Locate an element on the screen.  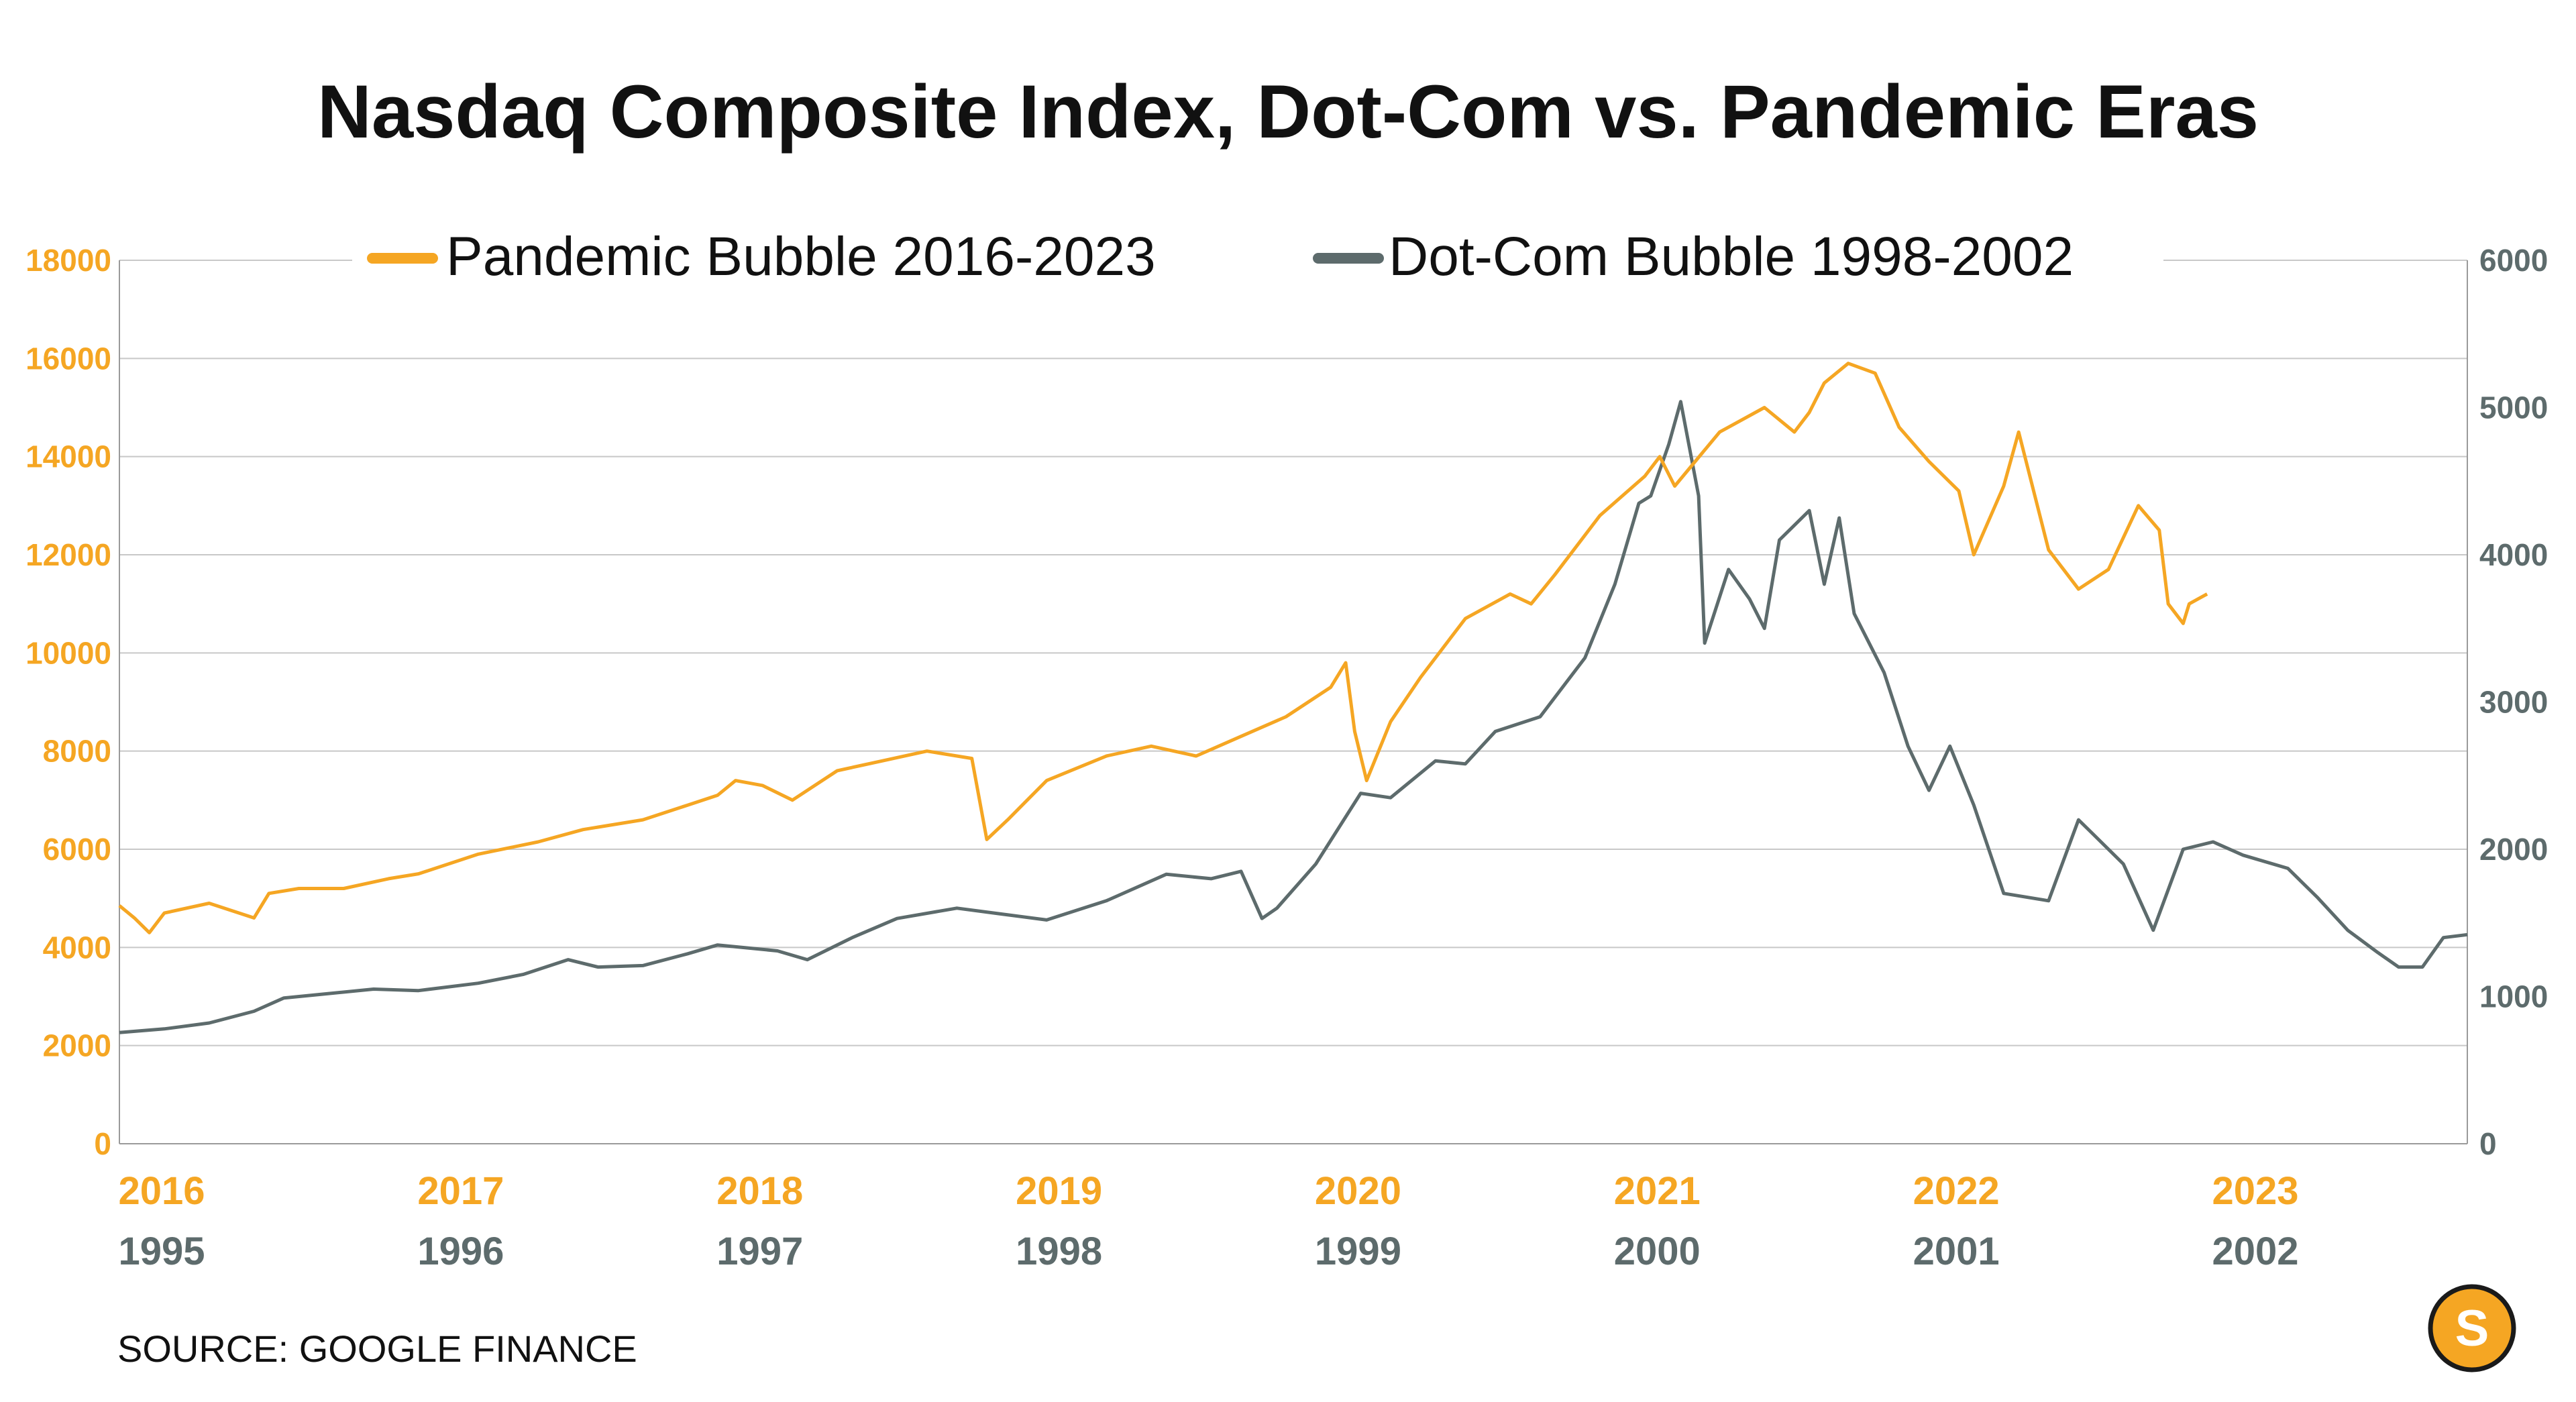
y-right-tick-label: 3000 is located at coordinates (2513, 703).